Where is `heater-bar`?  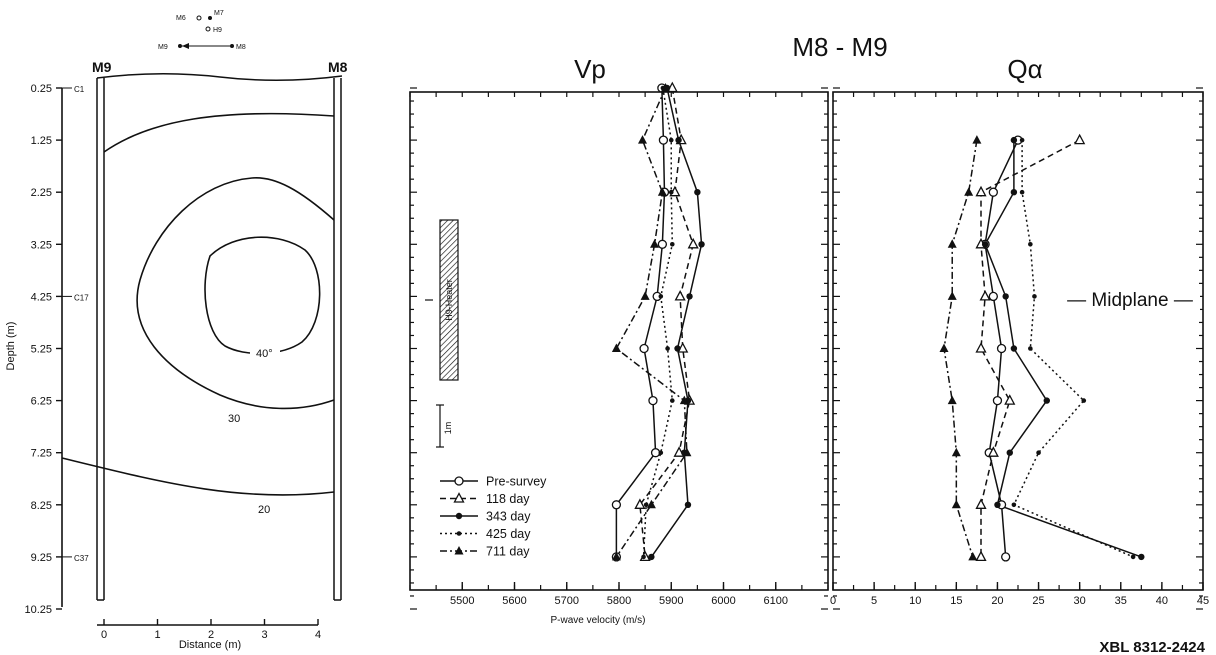 heater-bar is located at coordinates (449, 300).